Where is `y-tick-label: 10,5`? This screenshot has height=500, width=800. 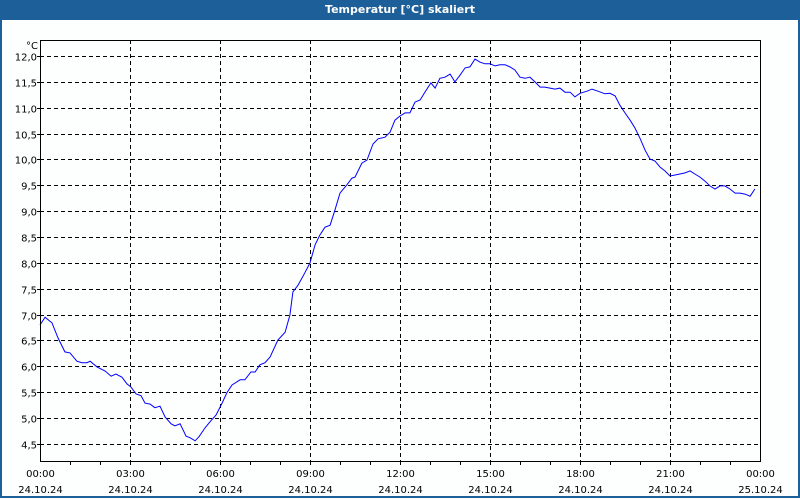 y-tick-label: 10,5 is located at coordinates (26, 136).